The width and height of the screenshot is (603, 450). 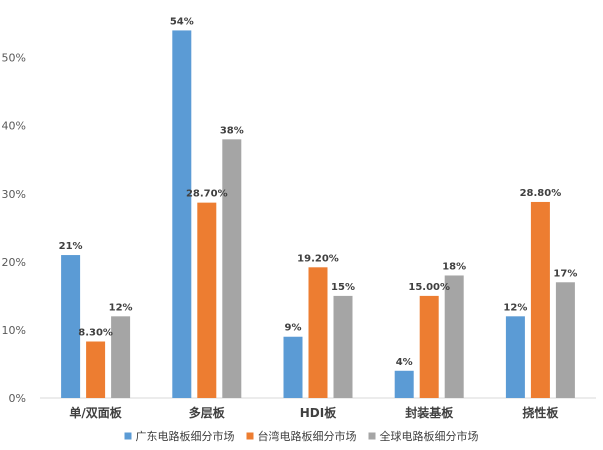 What do you see at coordinates (318, 412) in the screenshot?
I see `x-tick-label: HDI板` at bounding box center [318, 412].